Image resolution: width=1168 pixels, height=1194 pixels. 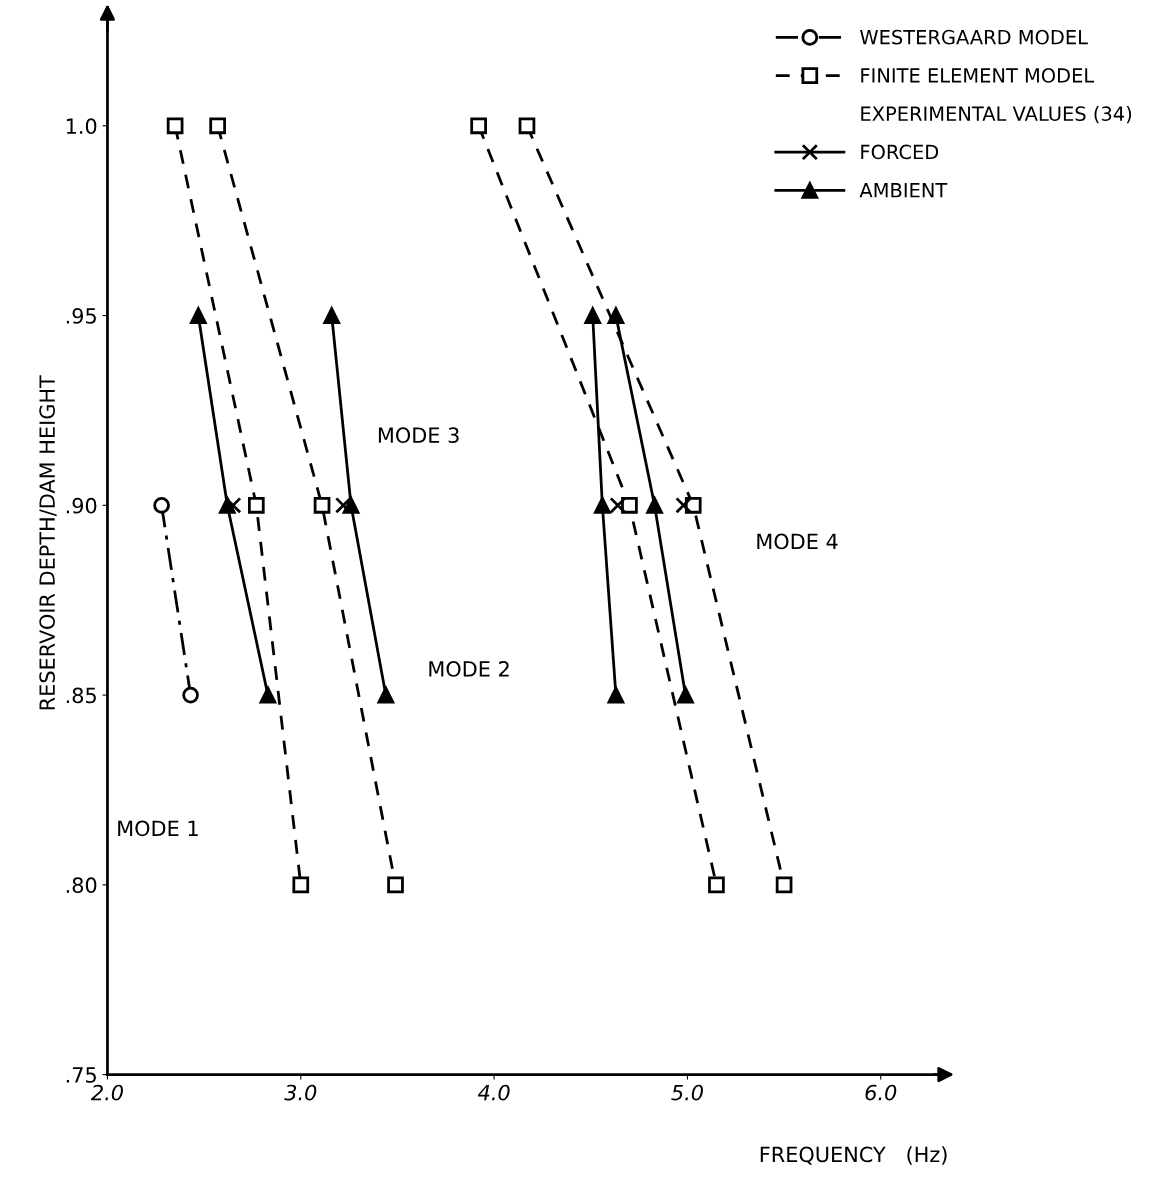 I want to click on x-tick-label: 4.0, so click(x=493, y=1092).